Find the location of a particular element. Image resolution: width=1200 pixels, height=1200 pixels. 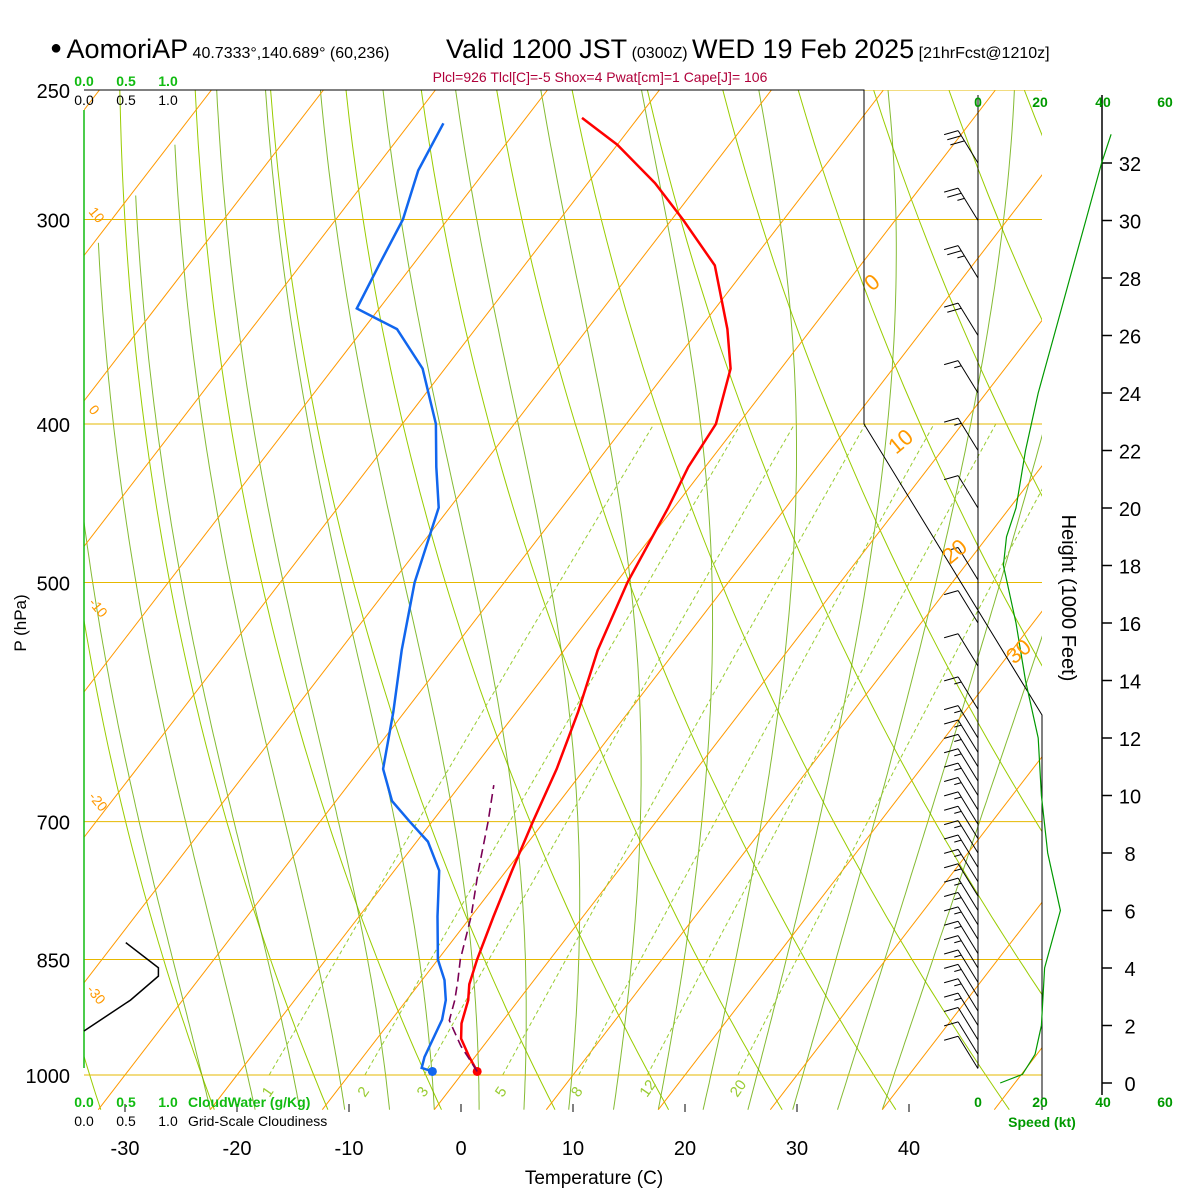

valid-date: WED 19 Feb 2025 is located at coordinates (803, 49).